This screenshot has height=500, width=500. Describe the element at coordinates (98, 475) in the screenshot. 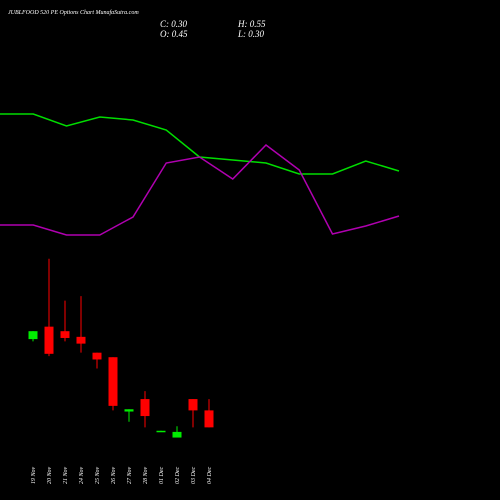

I see `x-tick-label: 25 Nov` at that location.